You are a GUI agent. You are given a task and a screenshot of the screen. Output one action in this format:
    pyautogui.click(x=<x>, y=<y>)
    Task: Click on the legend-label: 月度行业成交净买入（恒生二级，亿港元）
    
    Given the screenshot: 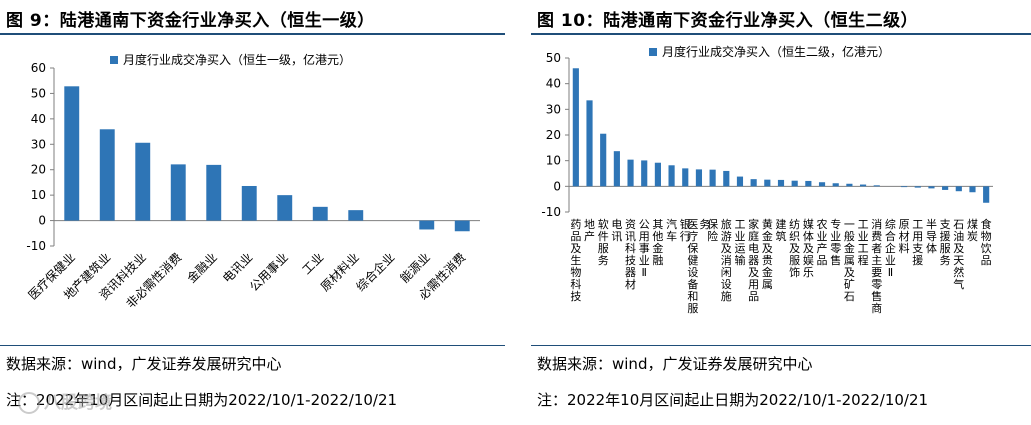 What is the action you would take?
    pyautogui.click(x=776, y=51)
    